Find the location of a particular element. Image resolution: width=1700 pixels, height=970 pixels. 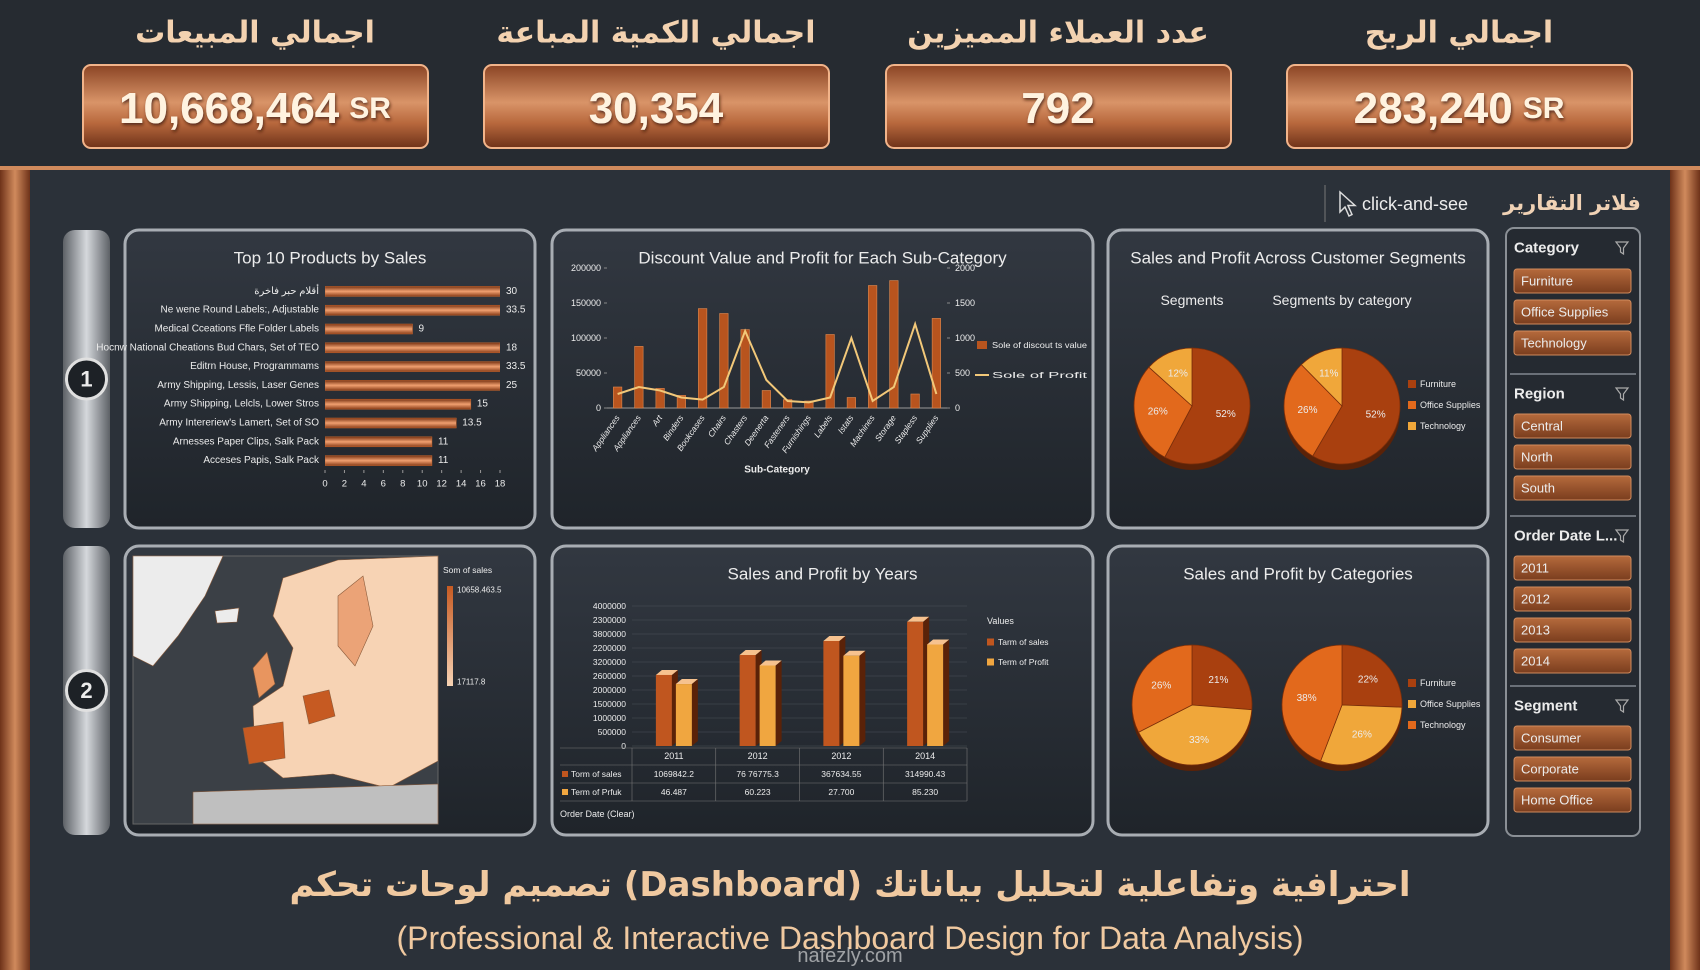

slicer-item: Corporate is located at coordinates (1550, 769).